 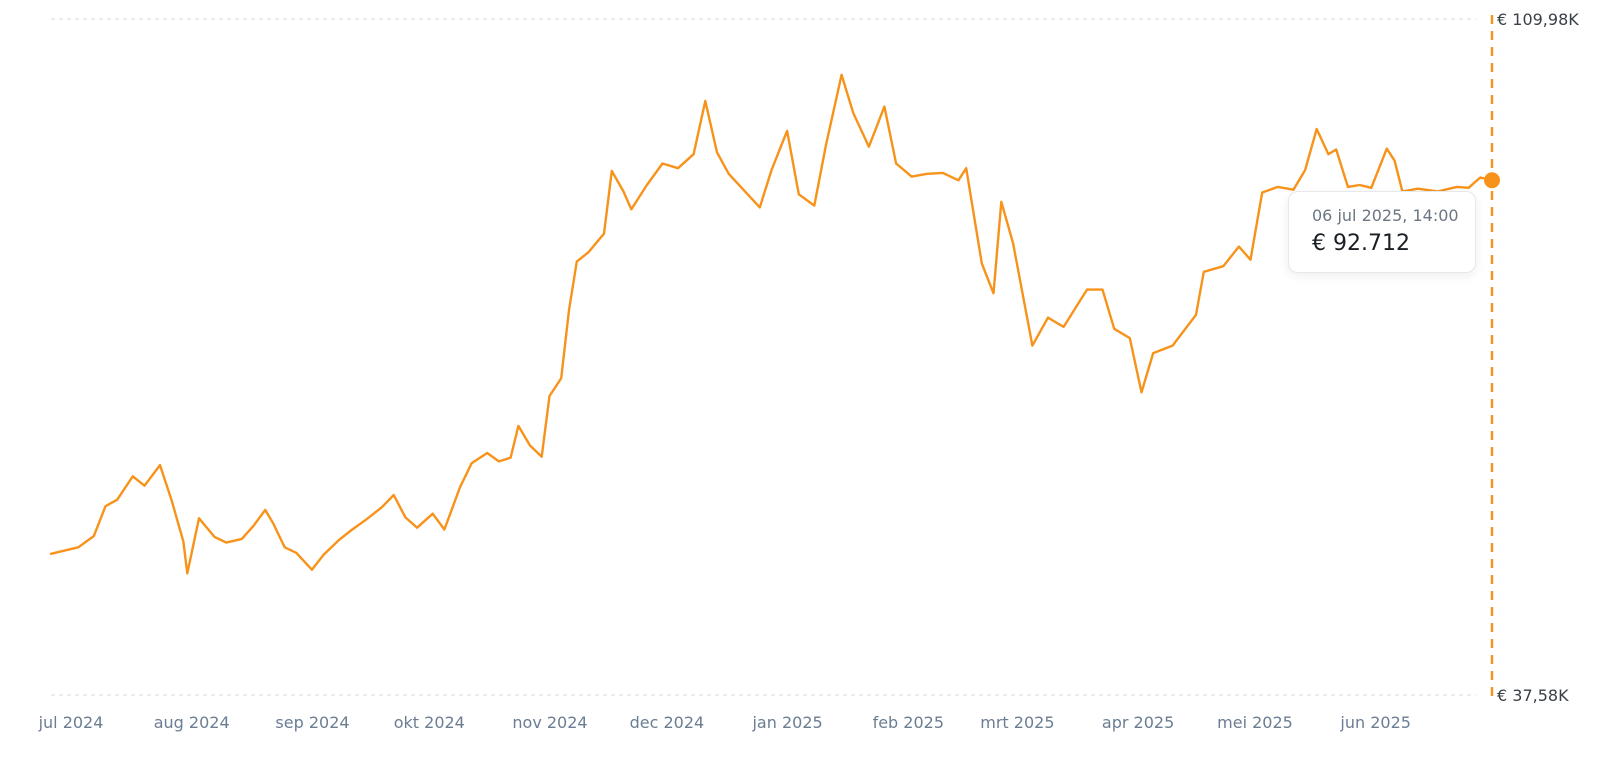 What do you see at coordinates (1492, 180) in the screenshot?
I see `hover-point` at bounding box center [1492, 180].